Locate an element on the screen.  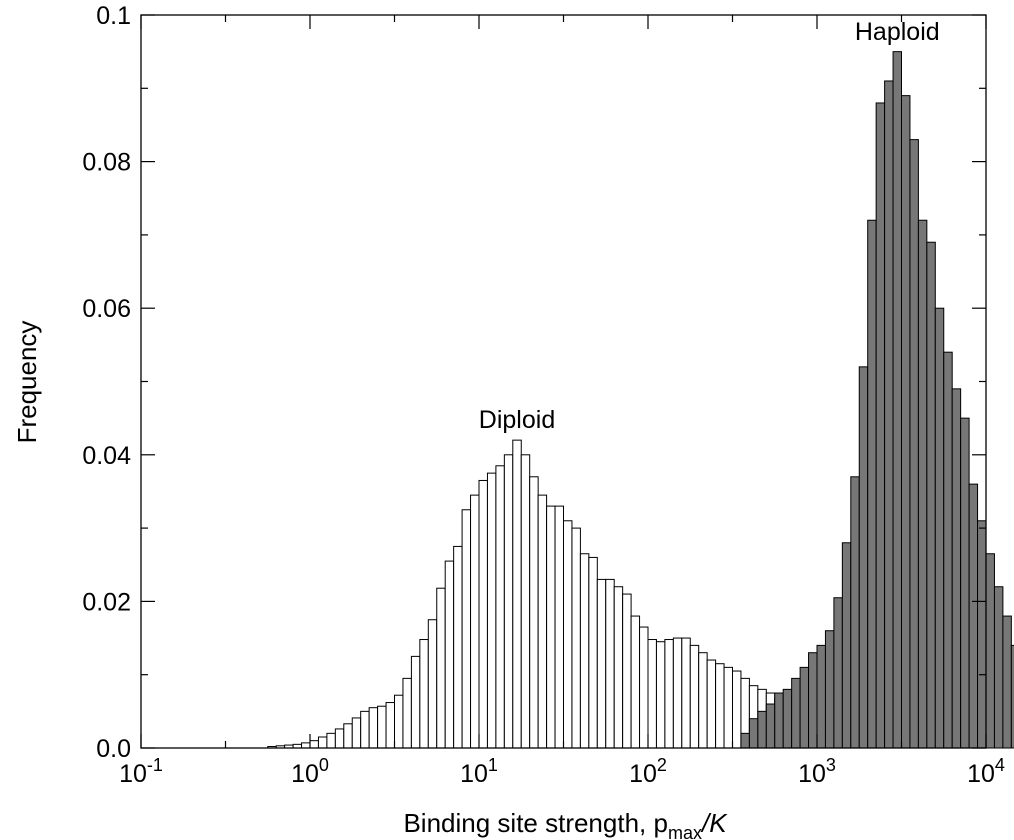
x-tick-label: 10² is located at coordinates (648, 771).